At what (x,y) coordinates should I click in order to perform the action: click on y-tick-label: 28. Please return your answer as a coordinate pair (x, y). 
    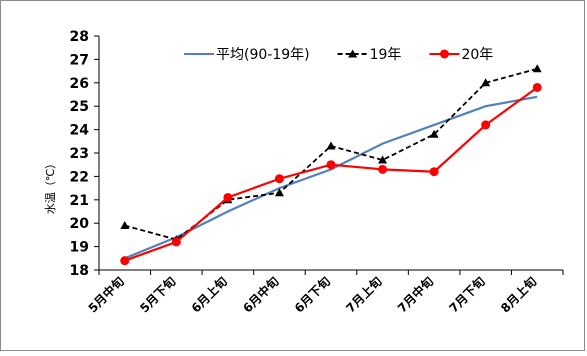
    Looking at the image, I should click on (79, 37).